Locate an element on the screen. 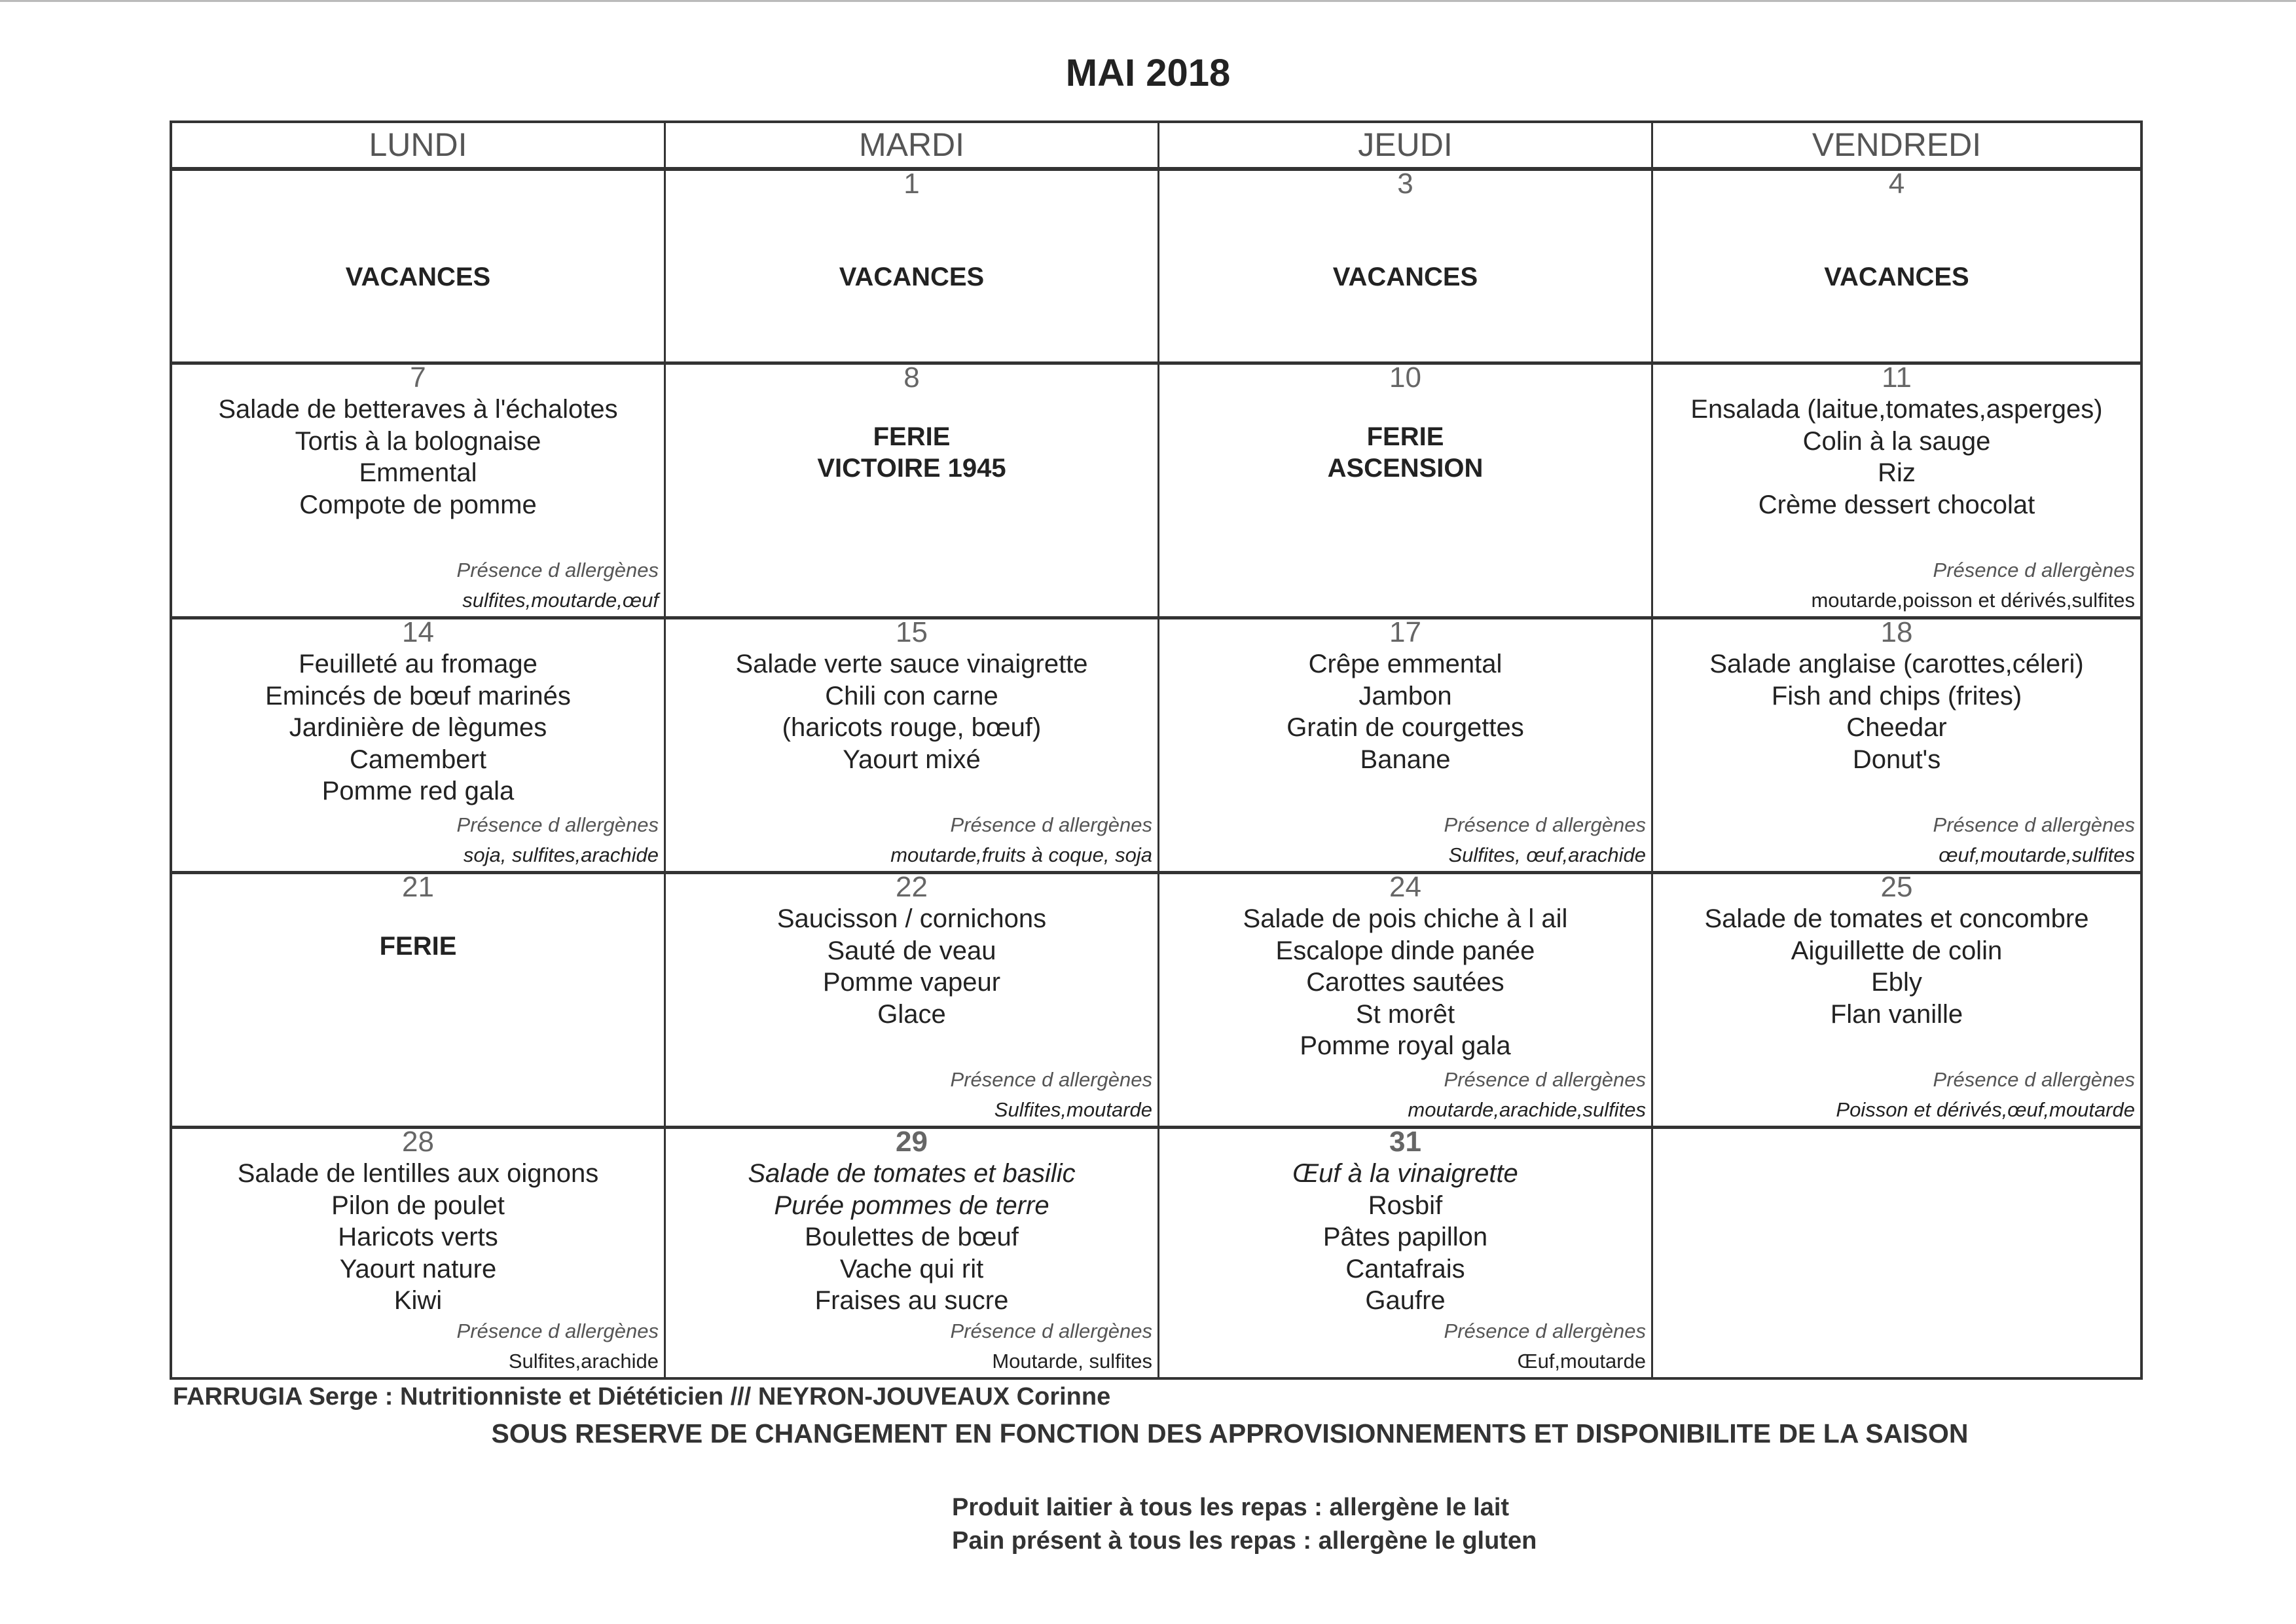 The height and width of the screenshot is (1624, 2296). allergen-block: Présence d allergènes Œuf,moutarde is located at coordinates (1545, 1346).